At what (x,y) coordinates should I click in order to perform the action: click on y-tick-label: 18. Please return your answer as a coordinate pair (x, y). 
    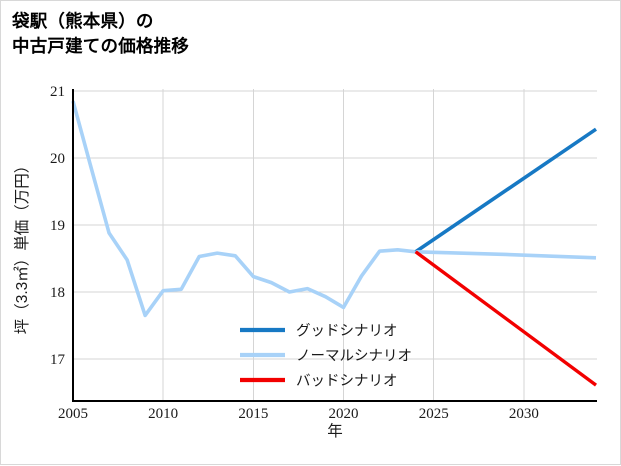
    Looking at the image, I should click on (57, 293).